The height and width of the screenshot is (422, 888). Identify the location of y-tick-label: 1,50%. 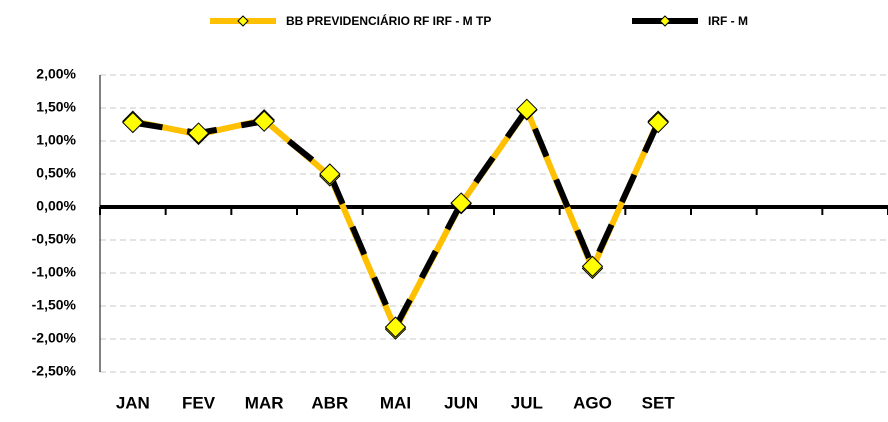
(56, 107).